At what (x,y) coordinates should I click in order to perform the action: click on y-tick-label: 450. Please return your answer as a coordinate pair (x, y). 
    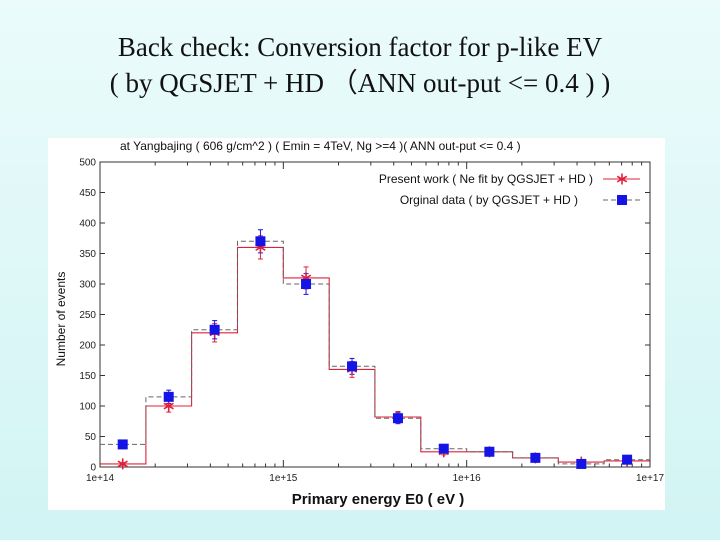
    Looking at the image, I should click on (87, 193).